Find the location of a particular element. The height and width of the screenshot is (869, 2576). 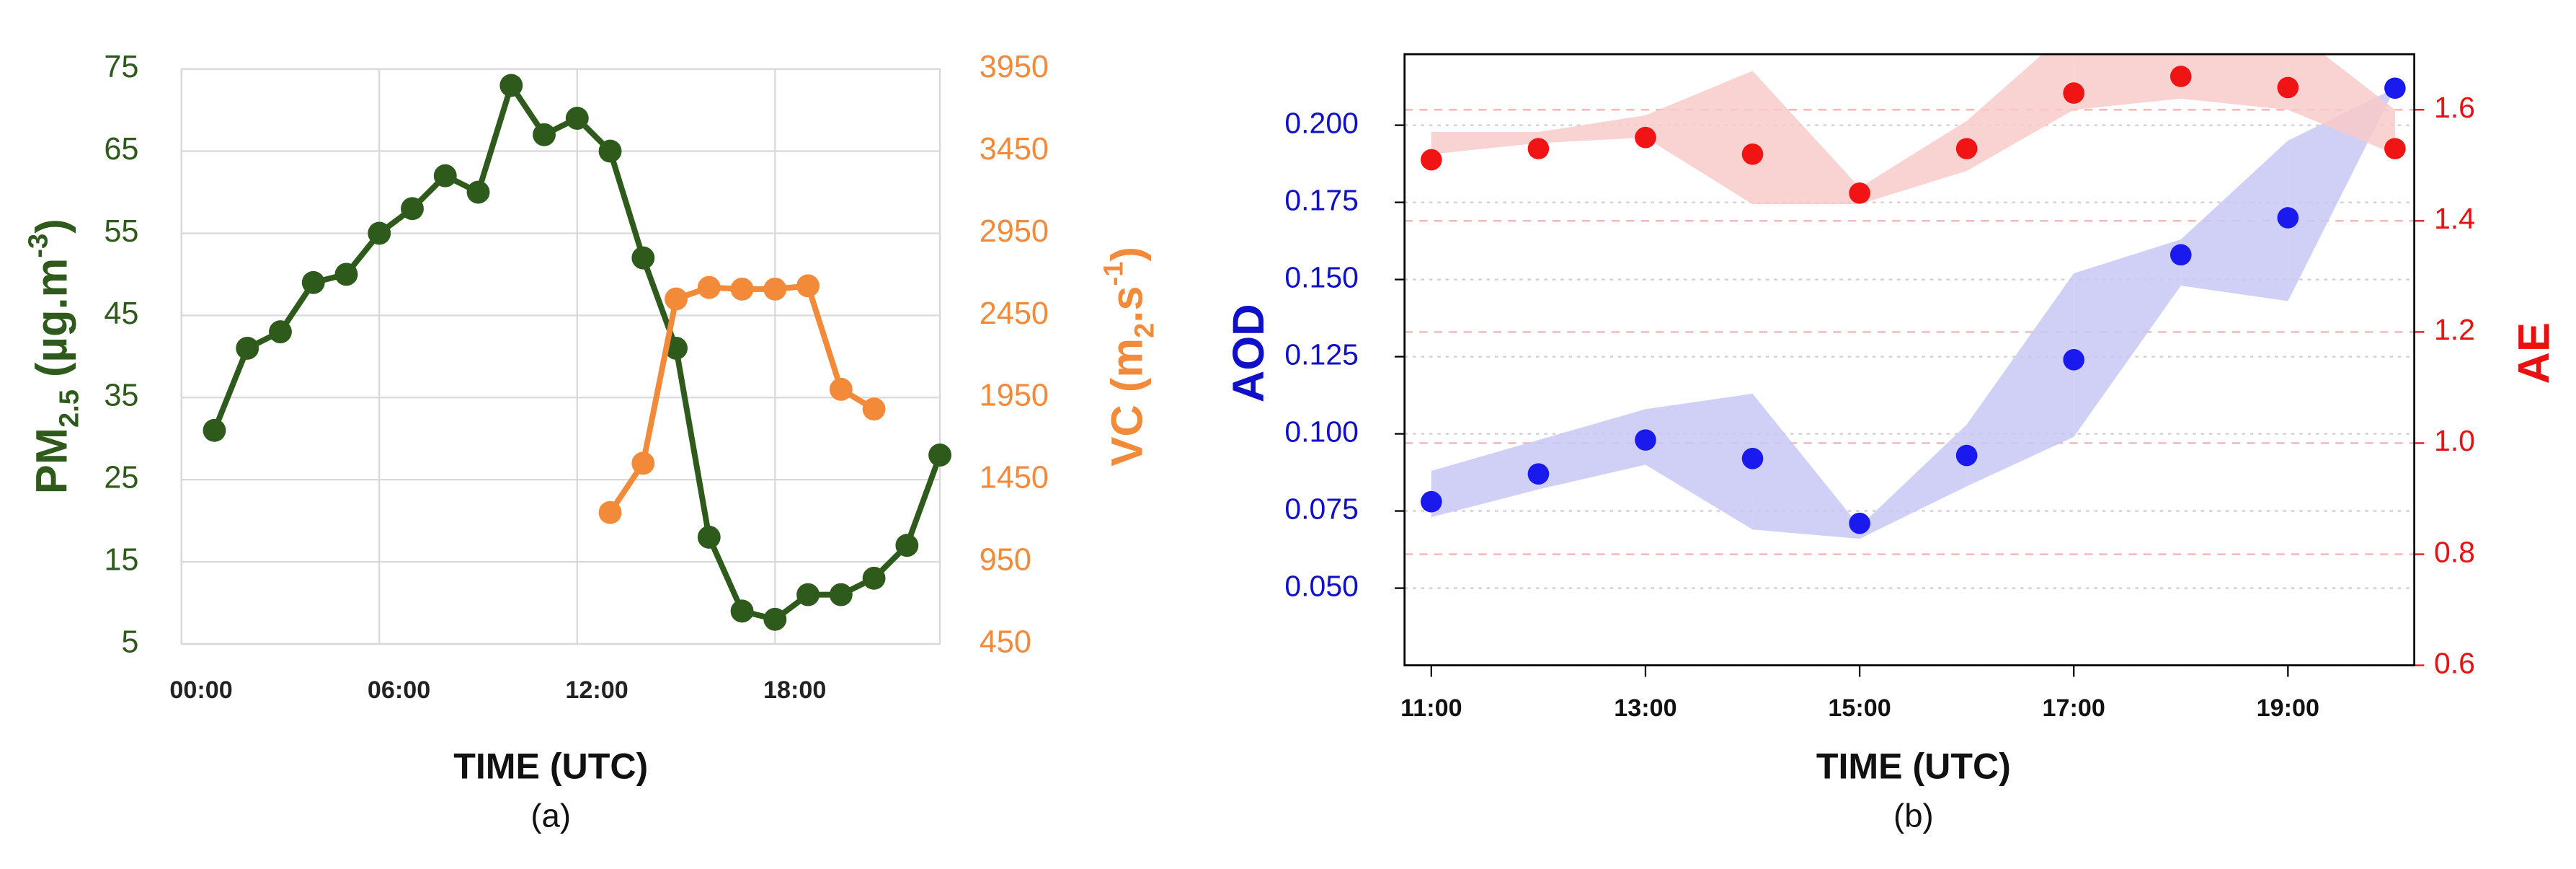

y-tick-label: 0.050 is located at coordinates (1321, 585).